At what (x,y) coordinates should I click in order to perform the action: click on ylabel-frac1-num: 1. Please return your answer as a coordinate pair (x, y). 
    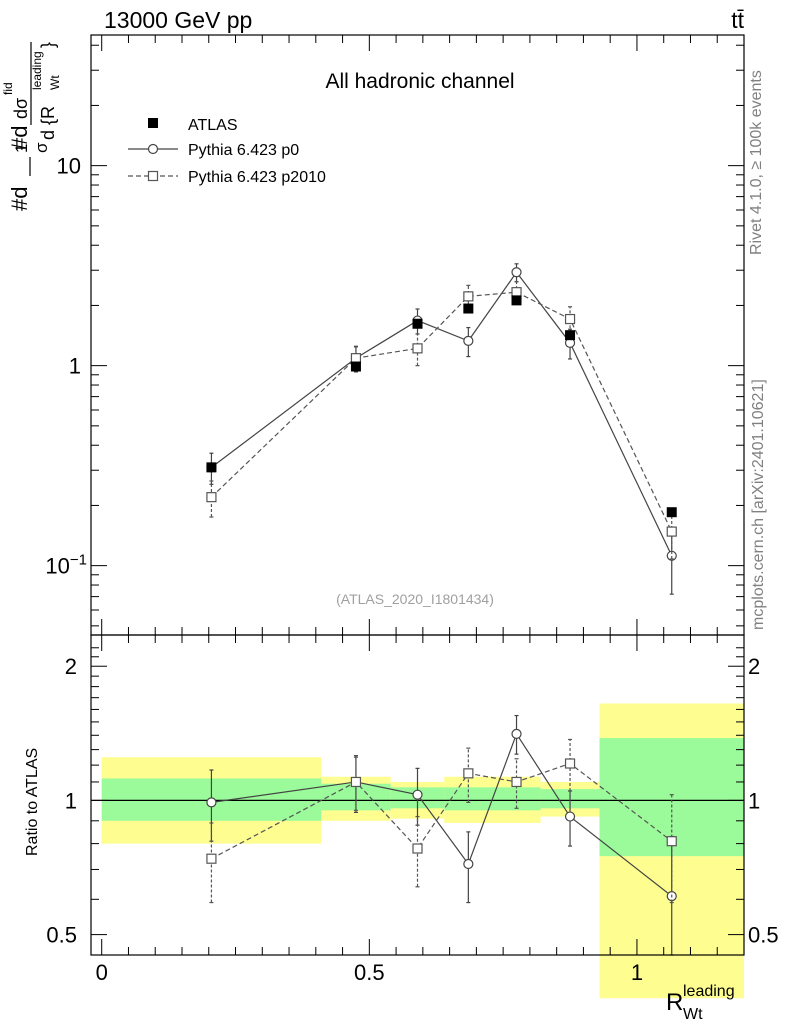
    Looking at the image, I should click on (21, 148).